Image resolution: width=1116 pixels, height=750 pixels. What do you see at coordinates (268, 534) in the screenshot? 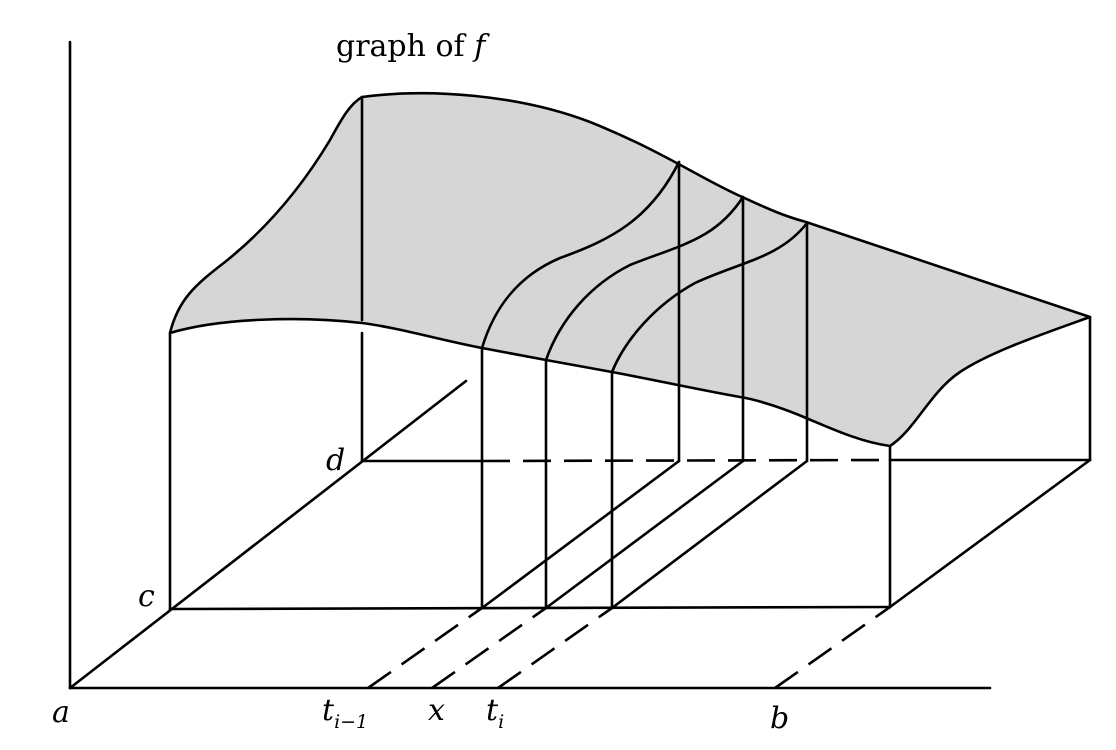
I see `depth-axis` at bounding box center [268, 534].